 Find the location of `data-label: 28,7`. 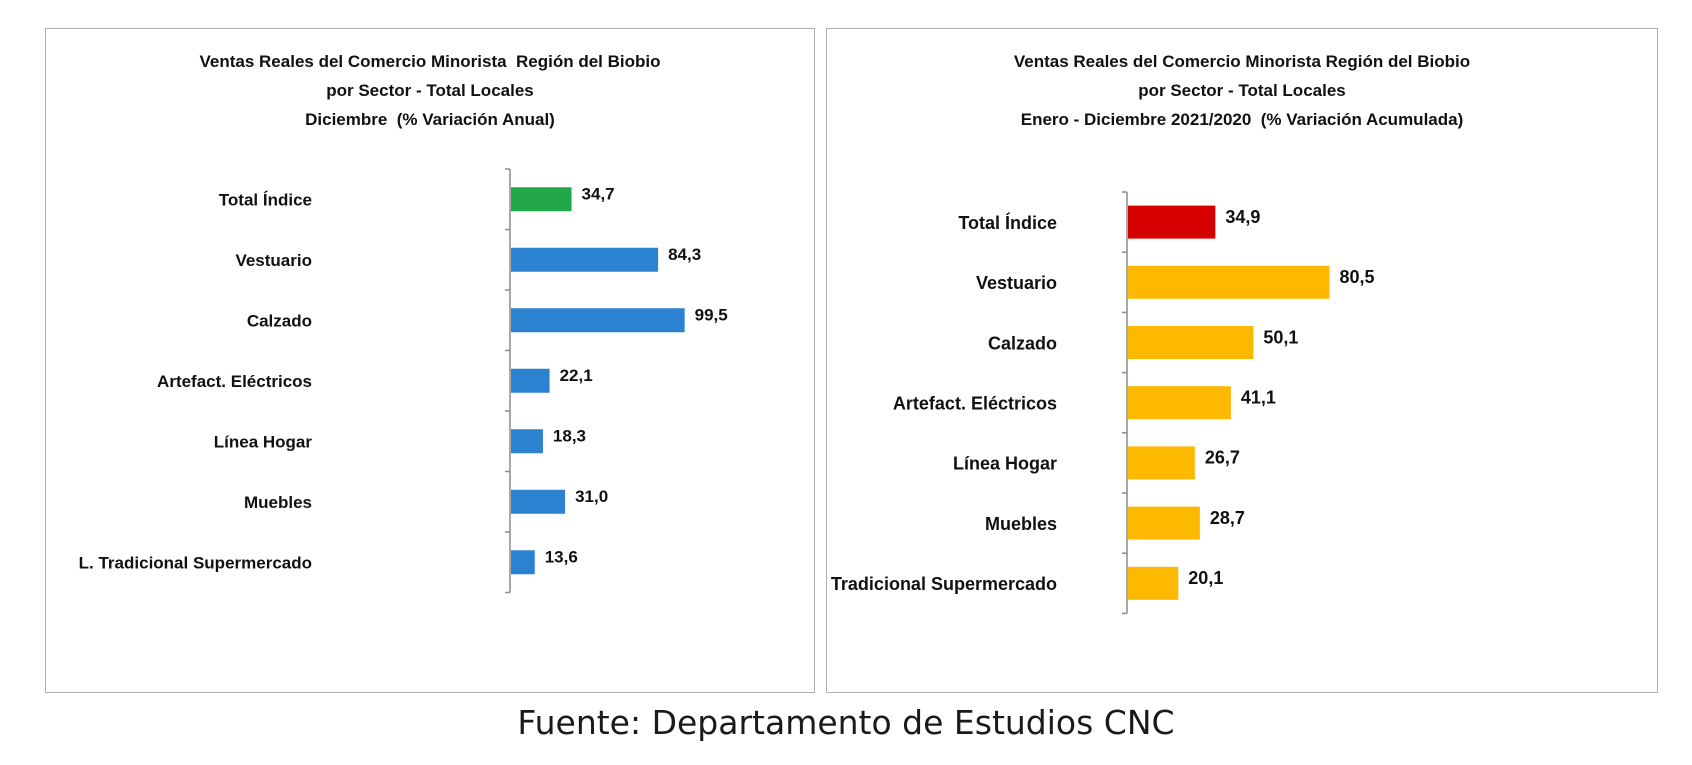

data-label: 28,7 is located at coordinates (1227, 518).